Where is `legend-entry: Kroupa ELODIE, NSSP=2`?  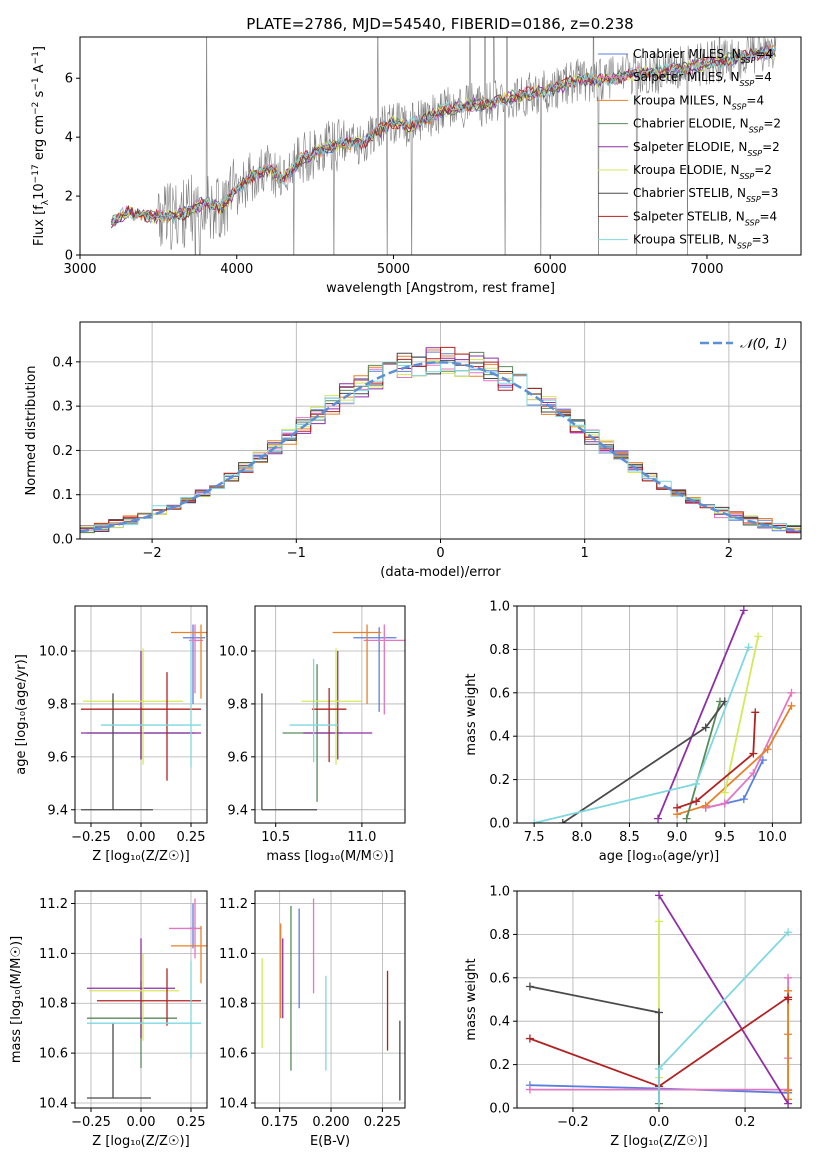 legend-entry: Kroupa ELODIE, NSSP=2 is located at coordinates (702, 172).